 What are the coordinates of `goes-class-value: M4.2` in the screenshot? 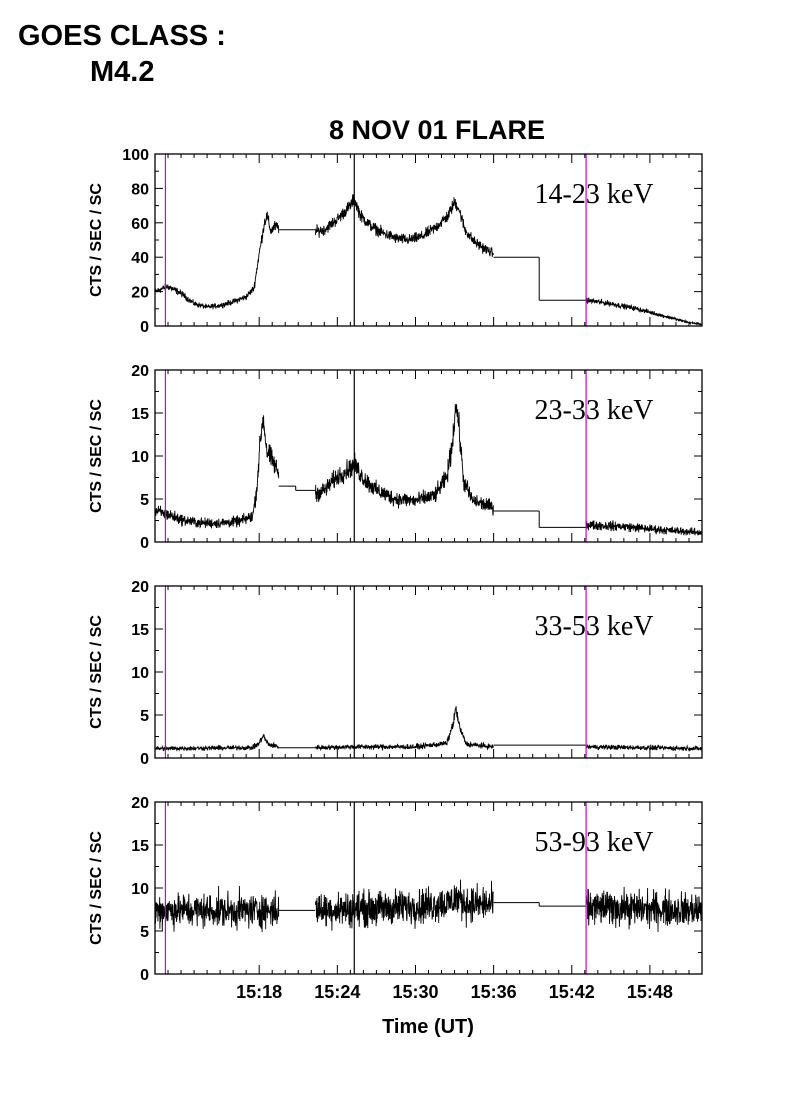 It's located at (122, 72).